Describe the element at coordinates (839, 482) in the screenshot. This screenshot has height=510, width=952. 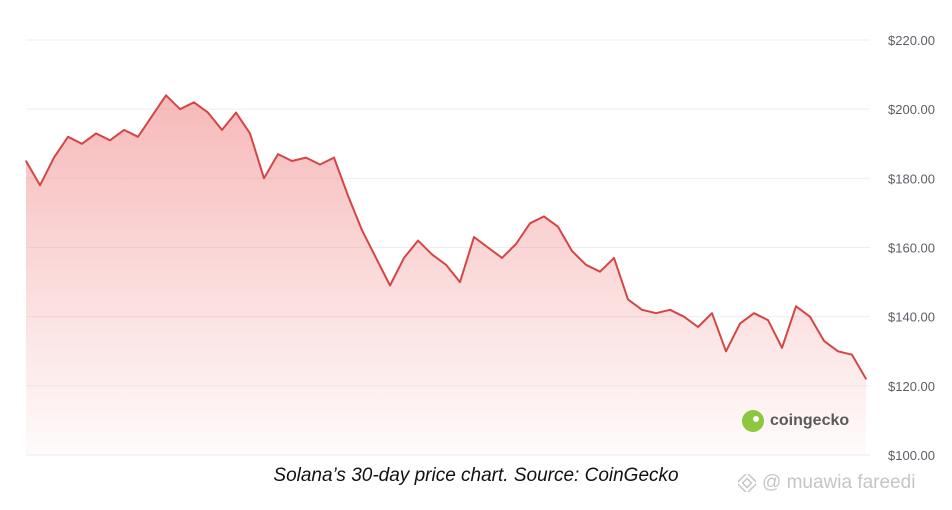
I see `watermark-text: @ muawia fareedi` at that location.